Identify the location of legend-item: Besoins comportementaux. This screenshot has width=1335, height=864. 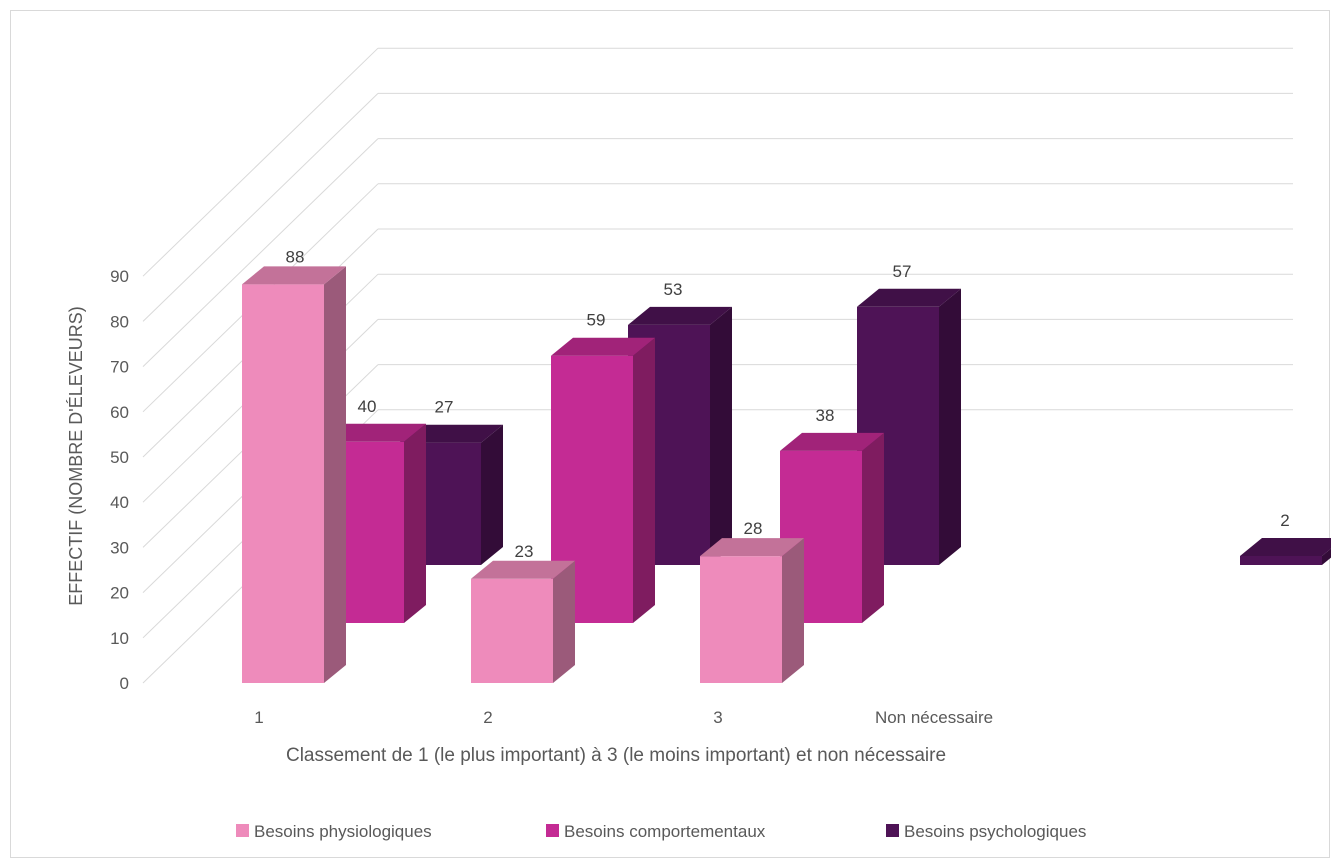
(656, 831).